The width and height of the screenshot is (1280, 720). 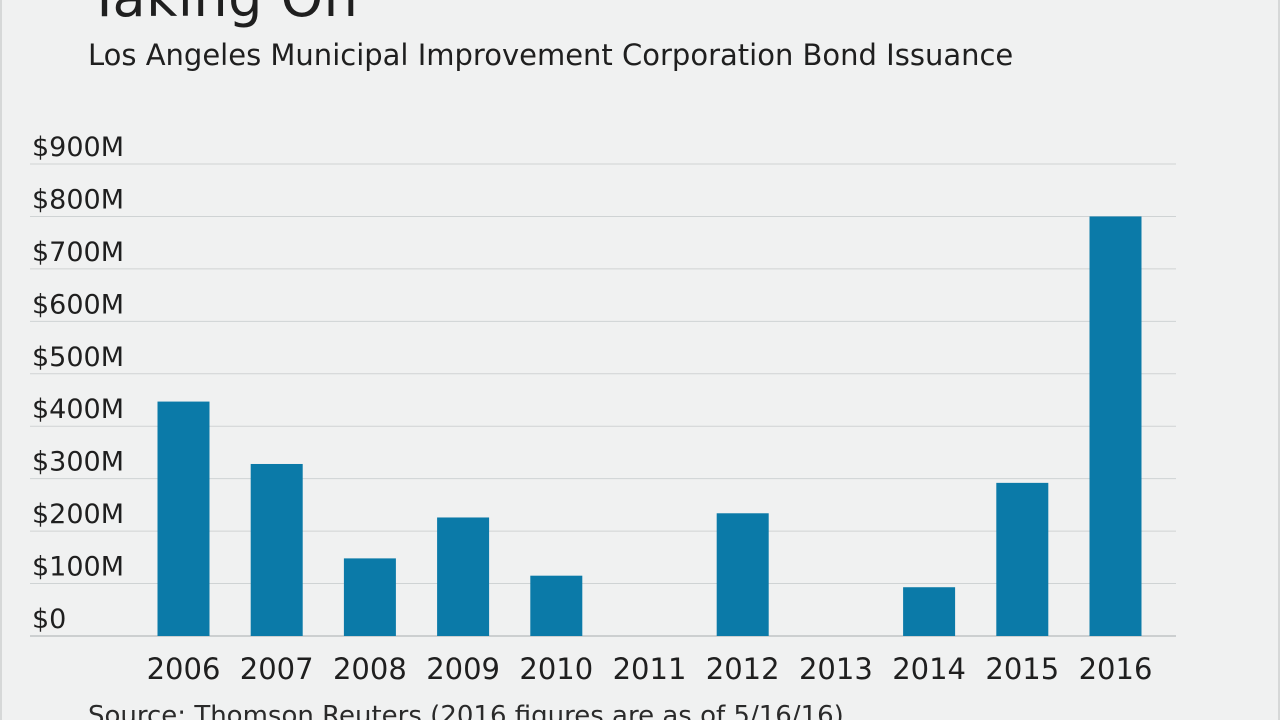 I want to click on y-tick-label: $100M, so click(x=78, y=567).